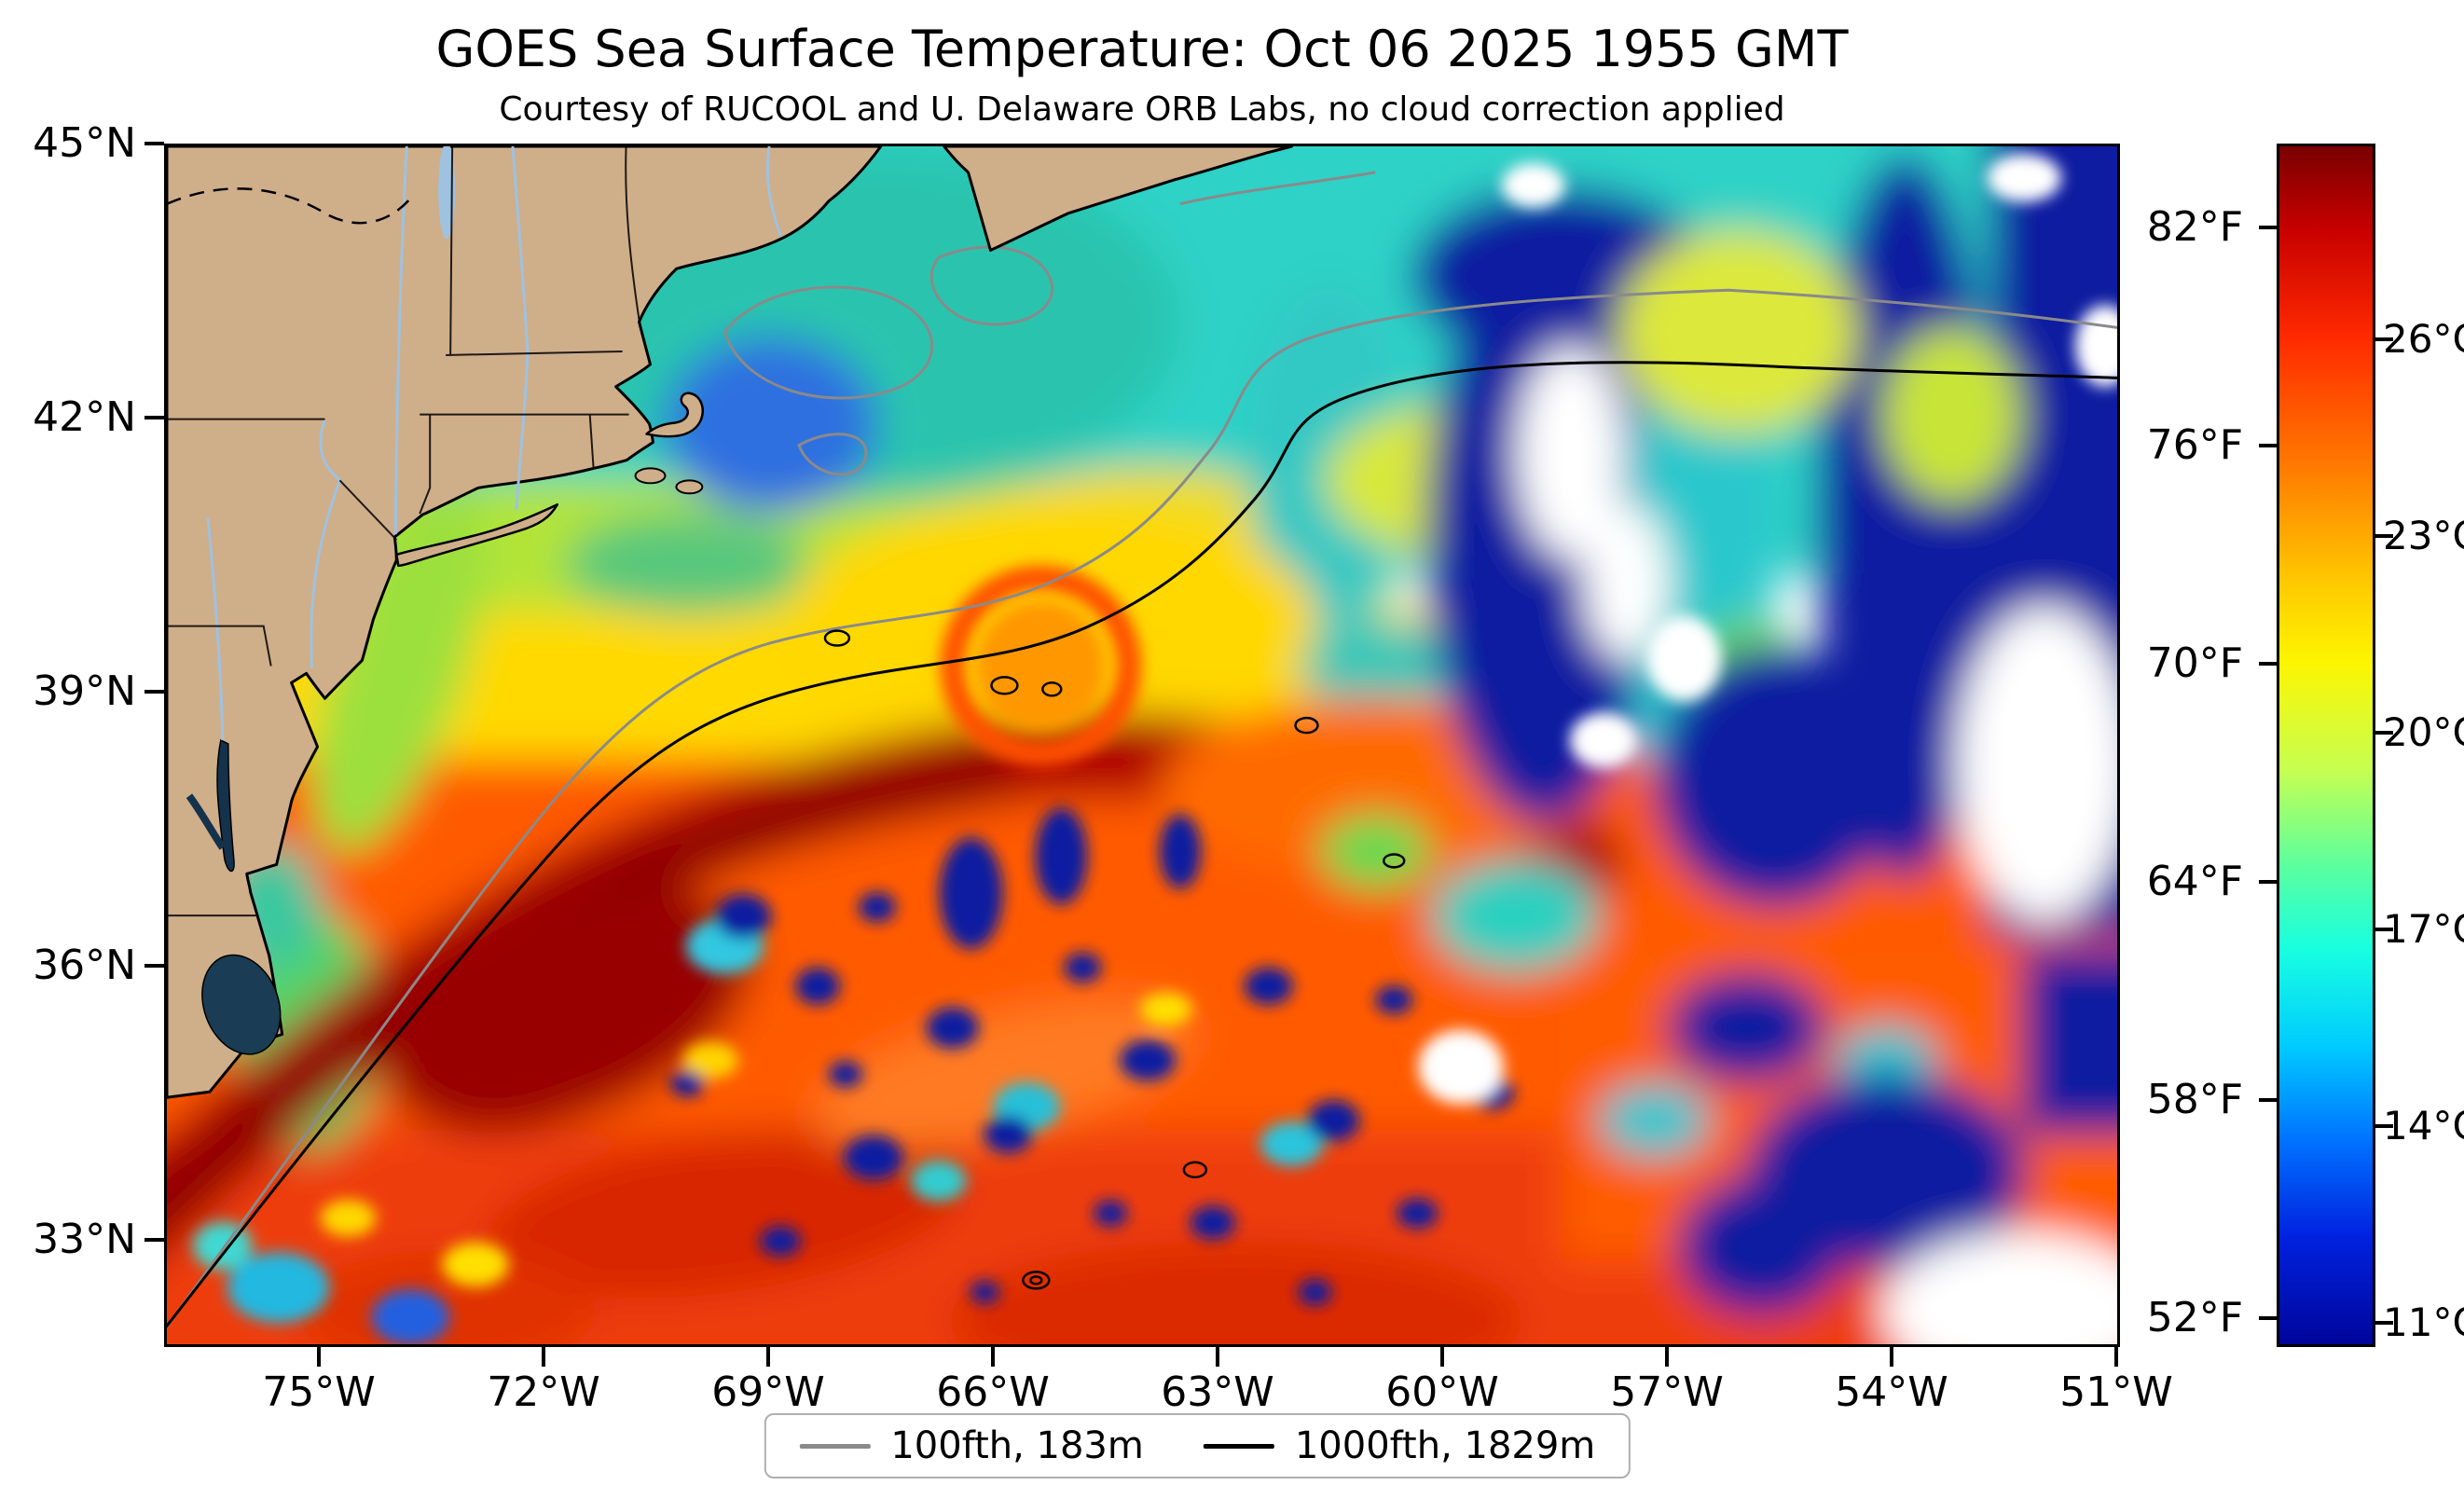  What do you see at coordinates (689, 487) in the screenshot?
I see `nantucket` at bounding box center [689, 487].